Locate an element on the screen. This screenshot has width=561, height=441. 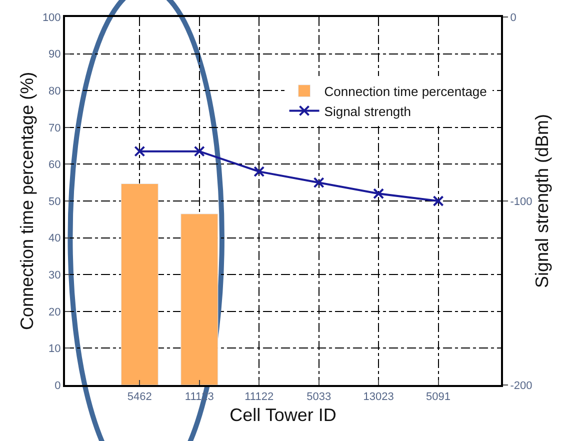
y-tick-label: 0 is located at coordinates (57, 386).